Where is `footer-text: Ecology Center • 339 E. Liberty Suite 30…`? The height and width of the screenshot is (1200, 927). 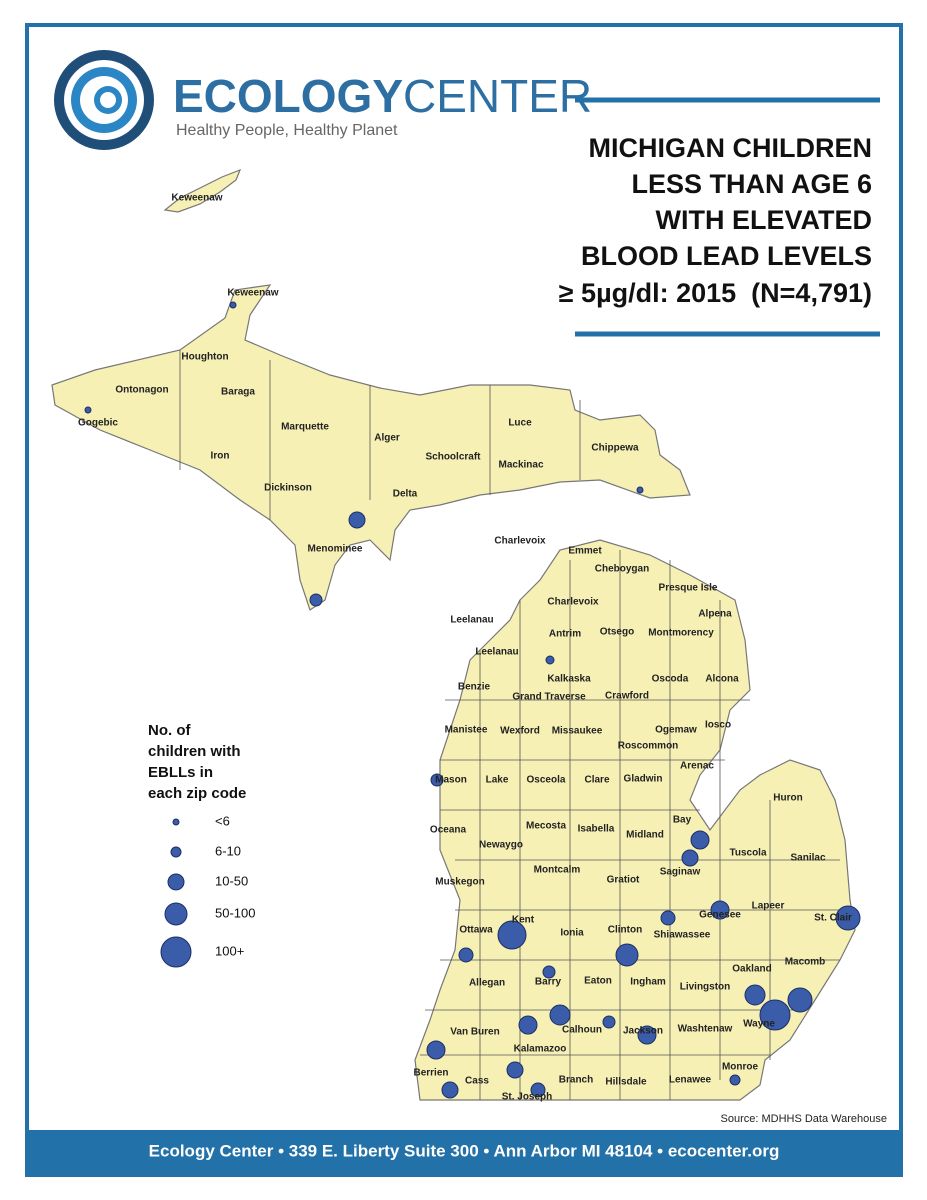 footer-text: Ecology Center • 339 E. Liberty Suite 30… is located at coordinates (464, 1150).